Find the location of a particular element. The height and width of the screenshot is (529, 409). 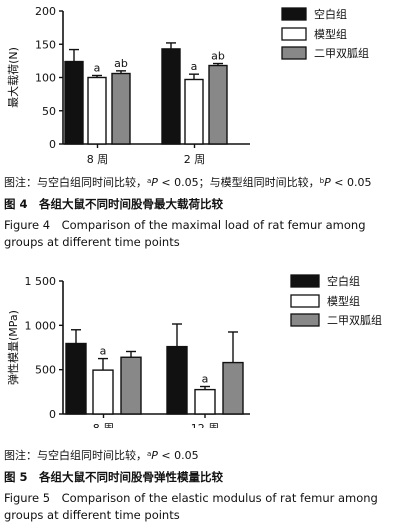

y-tick-label: 200 is located at coordinates (45, 11).